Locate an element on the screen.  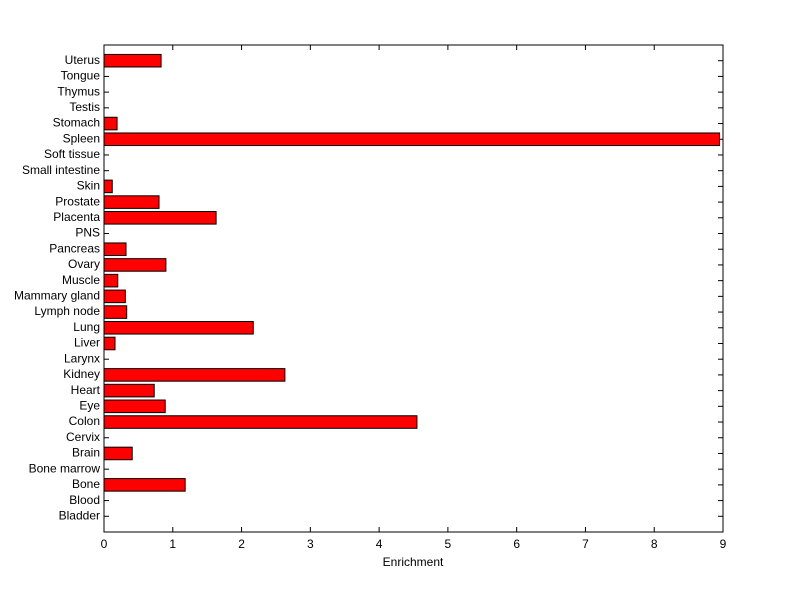
y-tick-label: Bone marrow is located at coordinates (65, 468).